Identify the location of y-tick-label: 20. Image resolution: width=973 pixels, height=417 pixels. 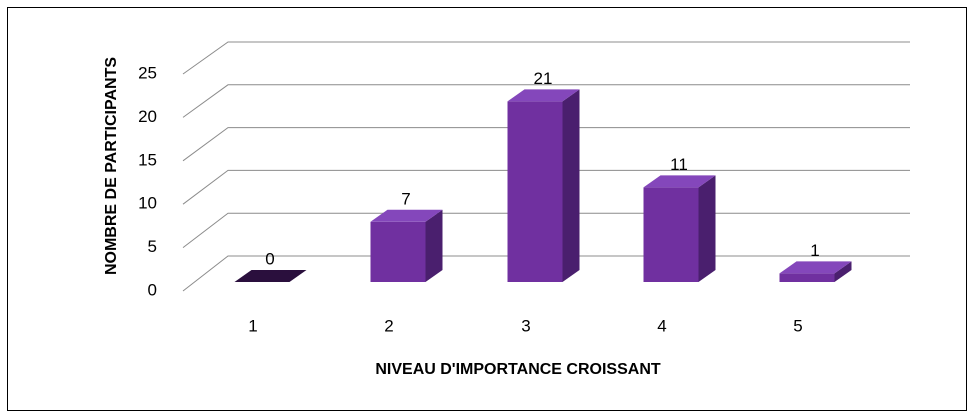
(147, 116).